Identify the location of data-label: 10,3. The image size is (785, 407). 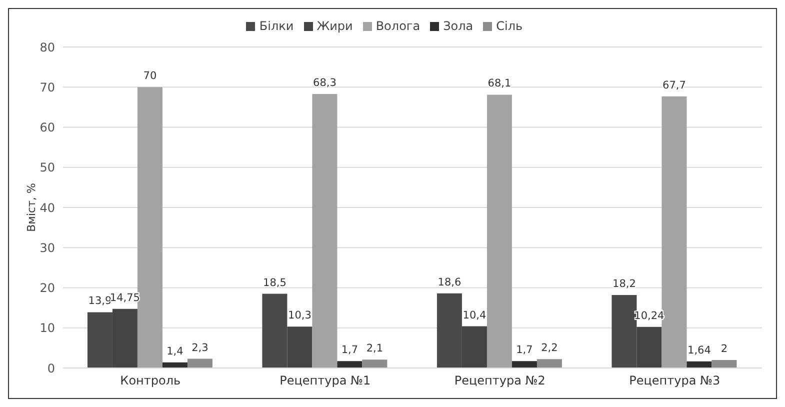
(300, 316).